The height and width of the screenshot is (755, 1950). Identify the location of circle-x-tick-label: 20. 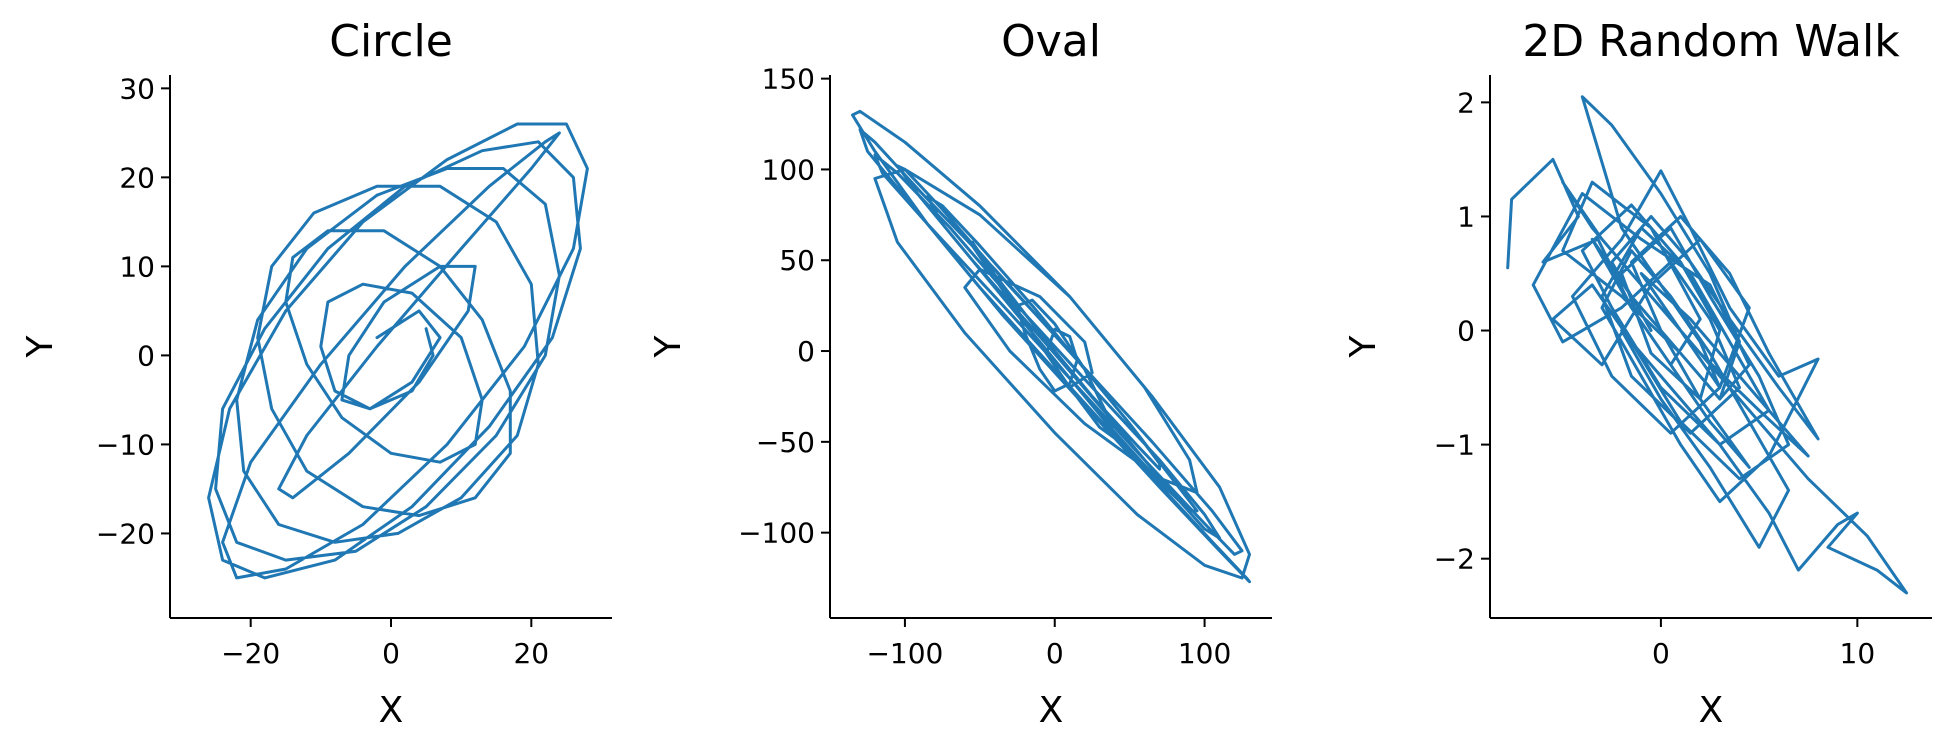
(531, 653).